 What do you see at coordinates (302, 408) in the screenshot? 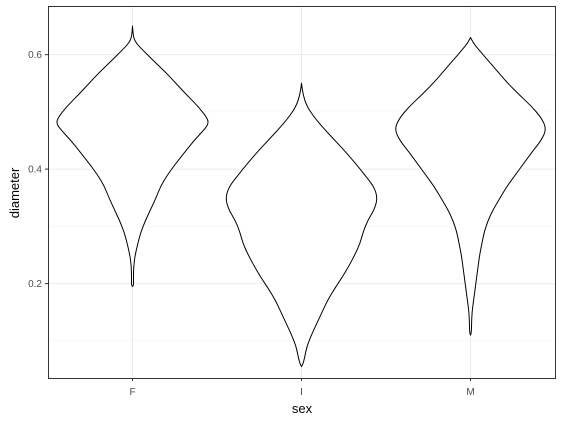
I see `x-axis-title: sex` at bounding box center [302, 408].